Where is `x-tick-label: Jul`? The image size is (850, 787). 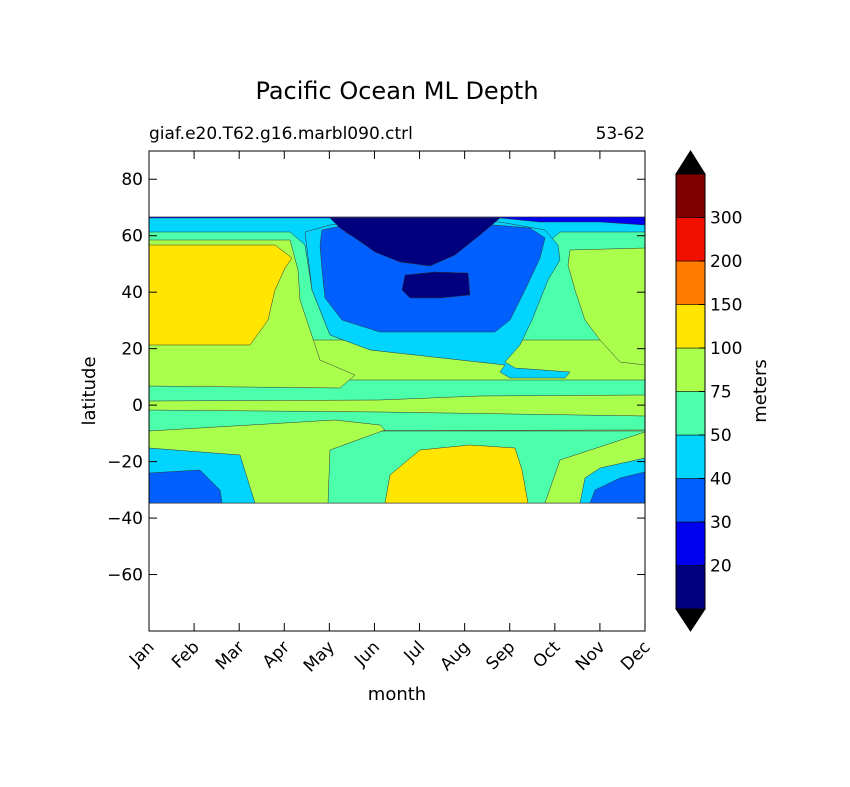 x-tick-label: Jul is located at coordinates (414, 651).